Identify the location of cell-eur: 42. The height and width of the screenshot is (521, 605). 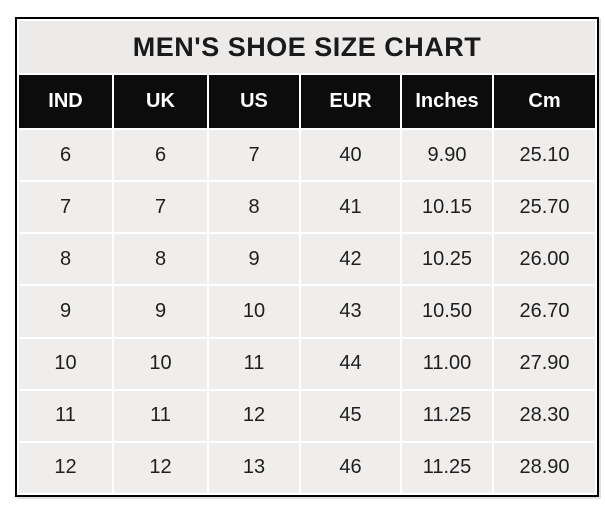
(350, 259).